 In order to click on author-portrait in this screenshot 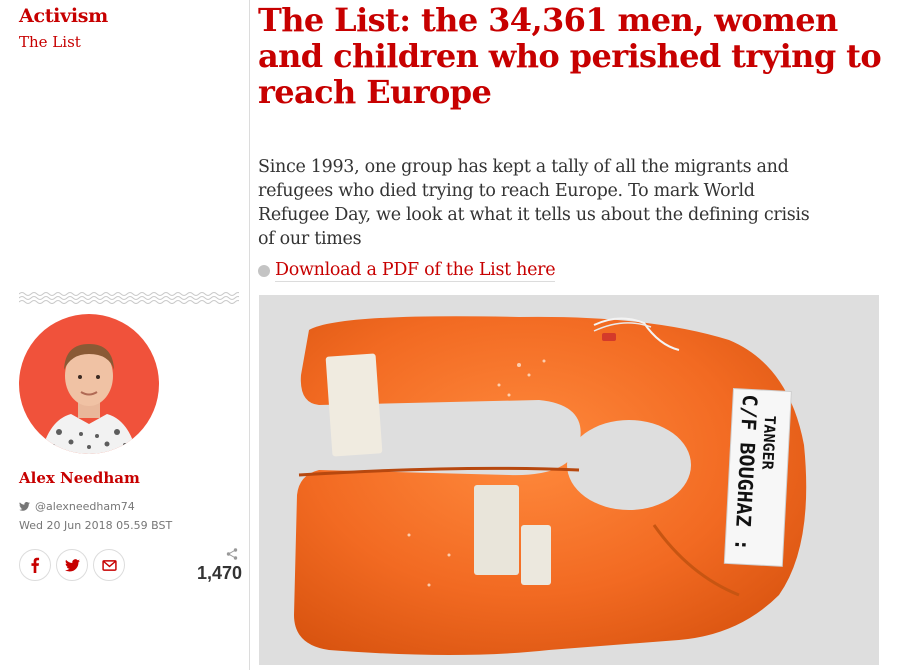, I will do `click(89, 399)`.